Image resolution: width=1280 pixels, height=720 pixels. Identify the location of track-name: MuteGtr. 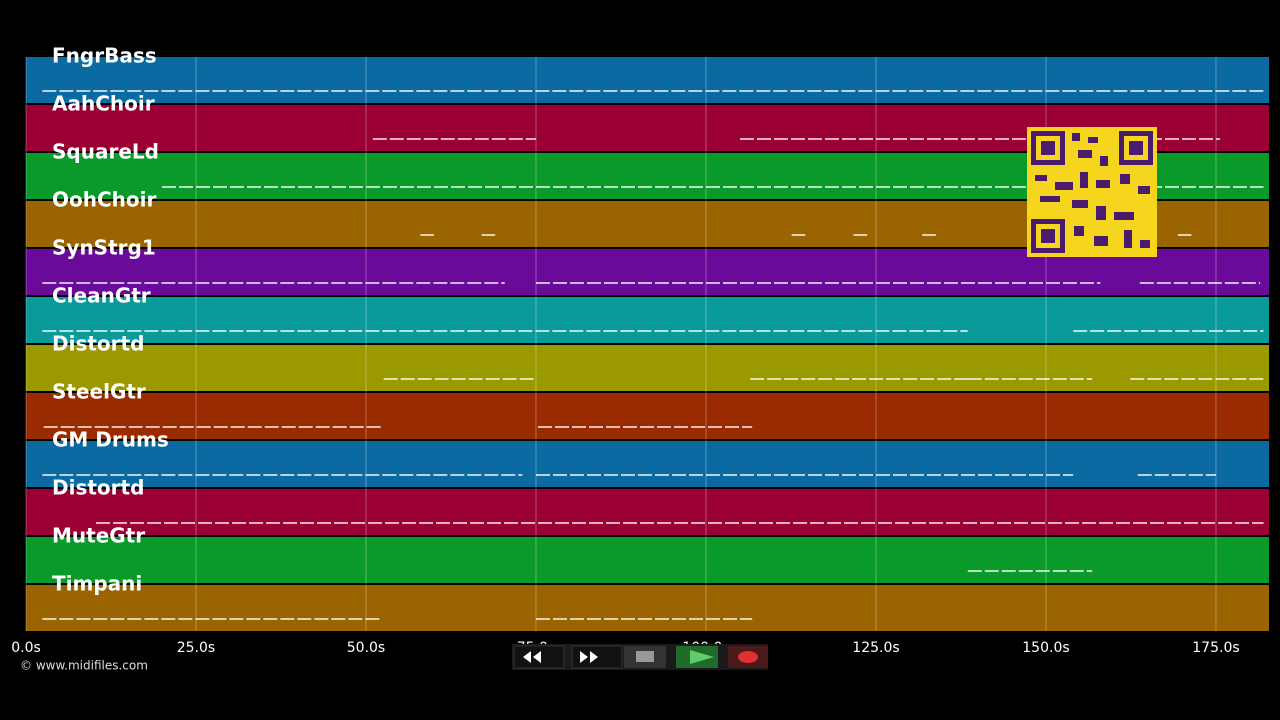
(98, 536).